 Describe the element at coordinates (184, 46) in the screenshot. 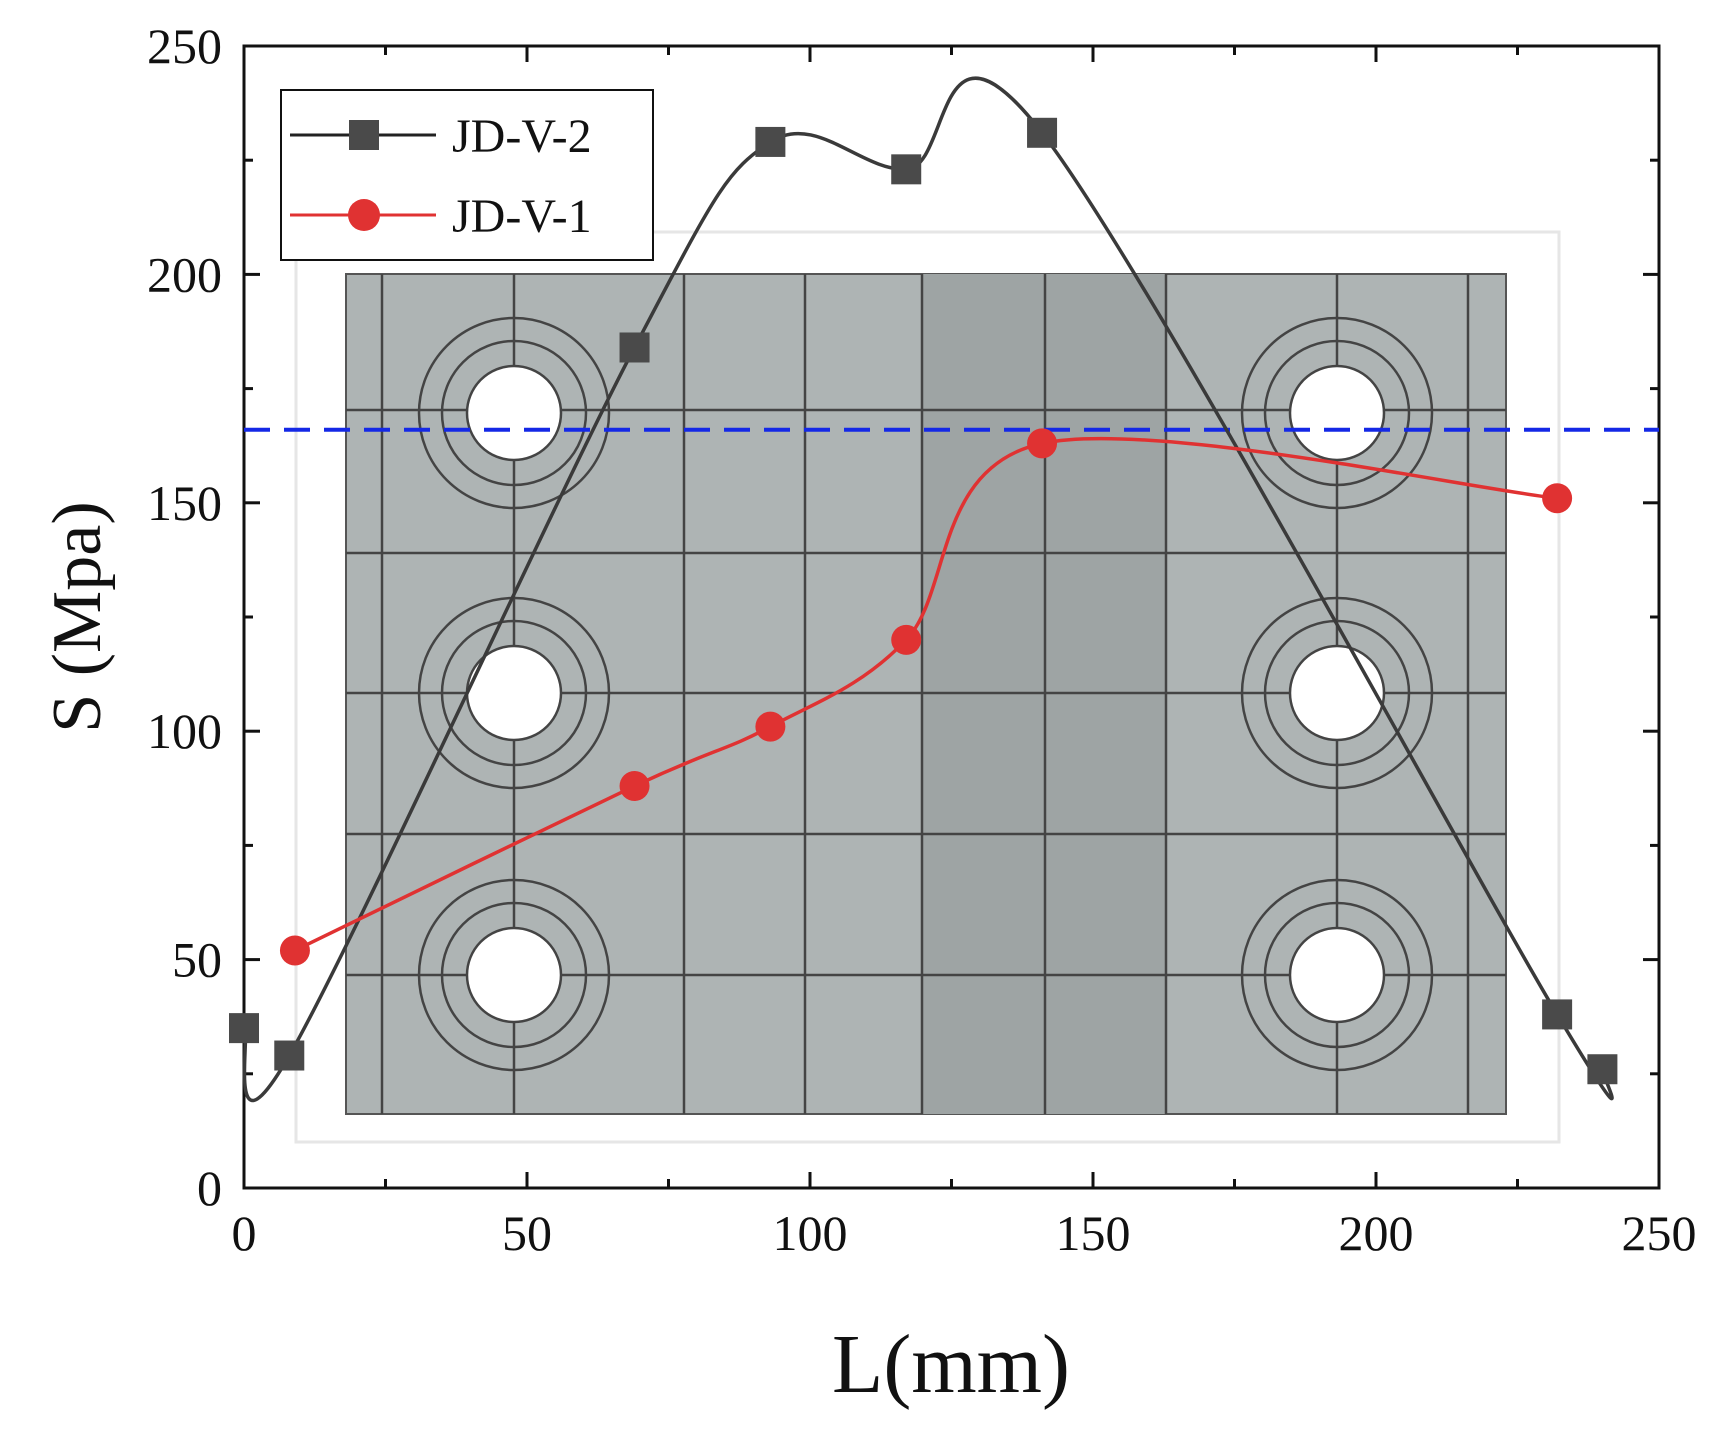

I see `y-tick-label: 250` at that location.